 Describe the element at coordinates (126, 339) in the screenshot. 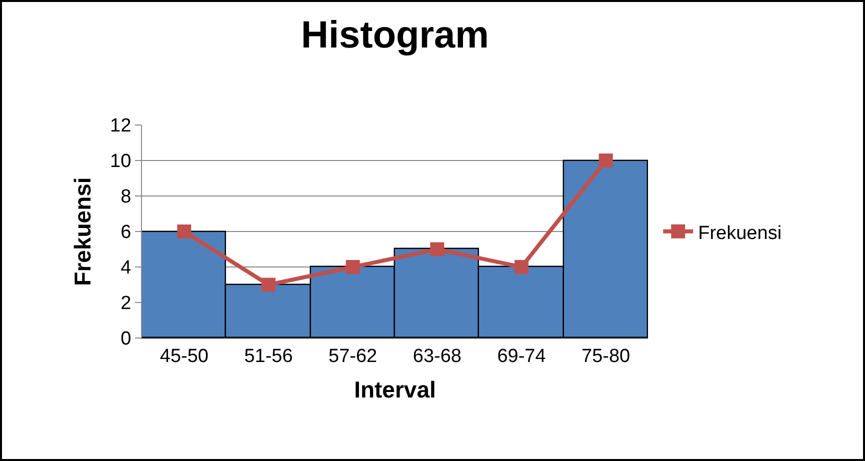

I see `y-tick-label: 0` at that location.